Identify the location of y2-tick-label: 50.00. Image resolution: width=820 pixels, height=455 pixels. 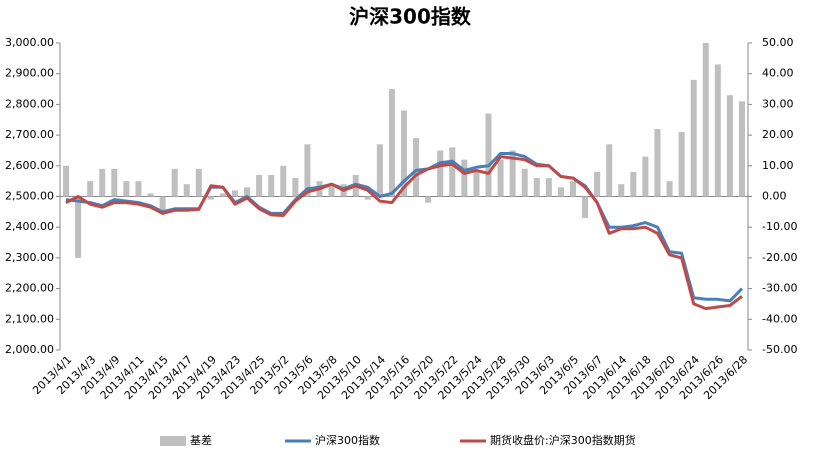
(778, 42).